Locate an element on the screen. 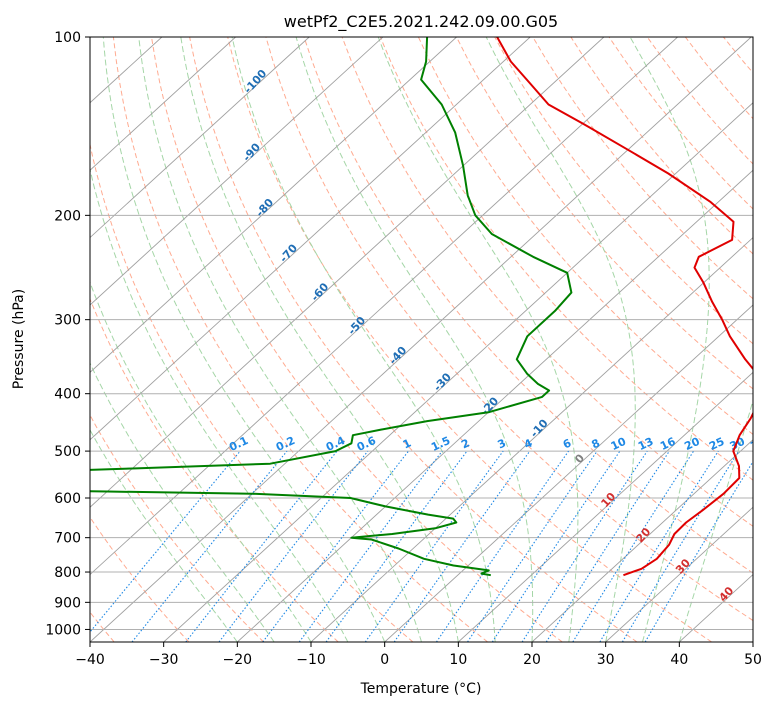  y-tick-label: 300 is located at coordinates (67, 321).